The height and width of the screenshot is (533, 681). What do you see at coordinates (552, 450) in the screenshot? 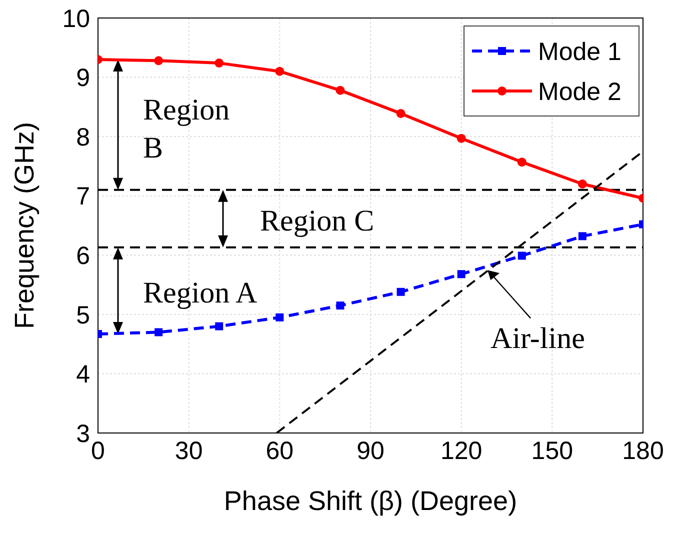
I see `x-tick-label: 150` at bounding box center [552, 450].